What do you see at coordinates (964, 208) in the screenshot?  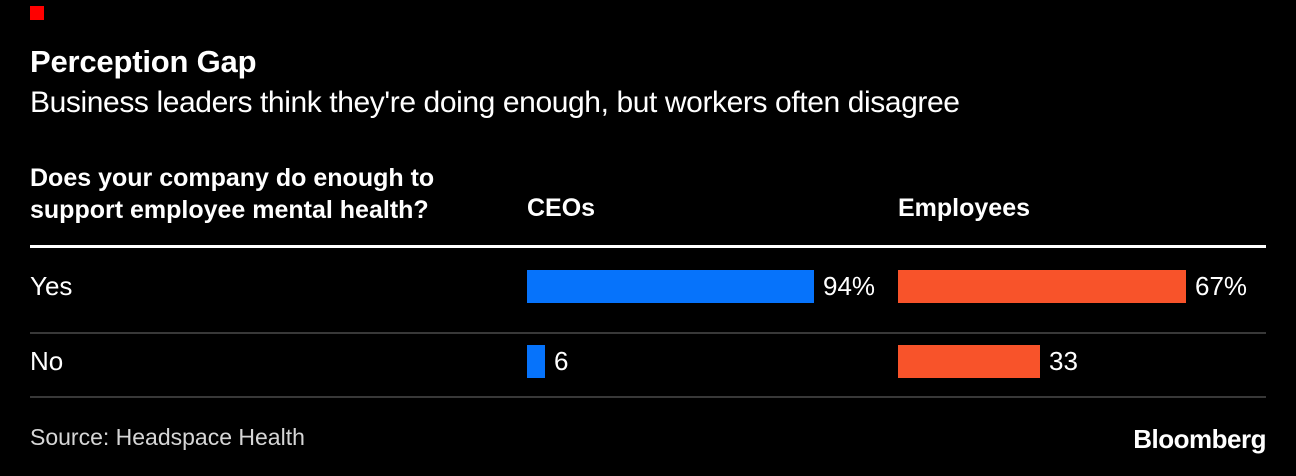 I see `column-header-employees: Employees` at bounding box center [964, 208].